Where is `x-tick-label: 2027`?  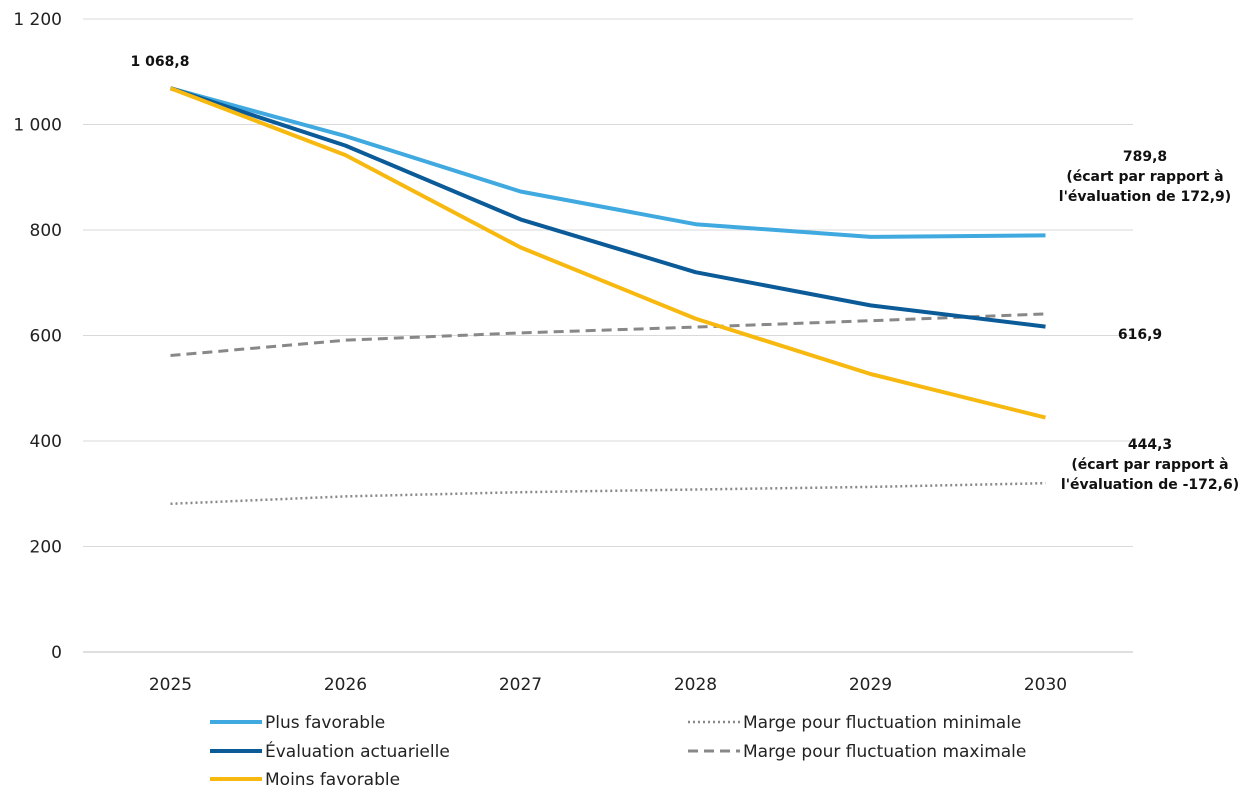 x-tick-label: 2027 is located at coordinates (520, 685).